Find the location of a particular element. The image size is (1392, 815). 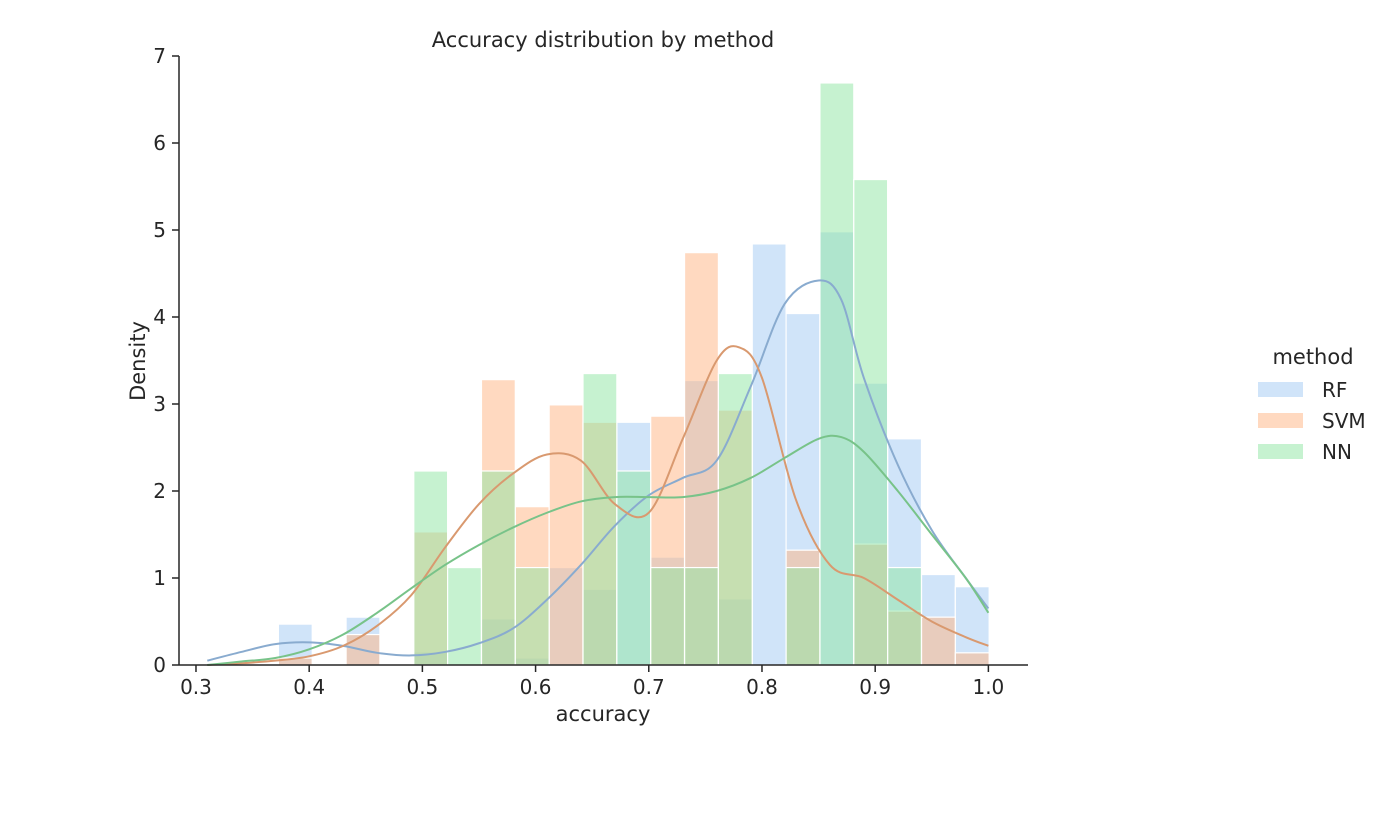

y-tick-label: 2 is located at coordinates (159, 491).